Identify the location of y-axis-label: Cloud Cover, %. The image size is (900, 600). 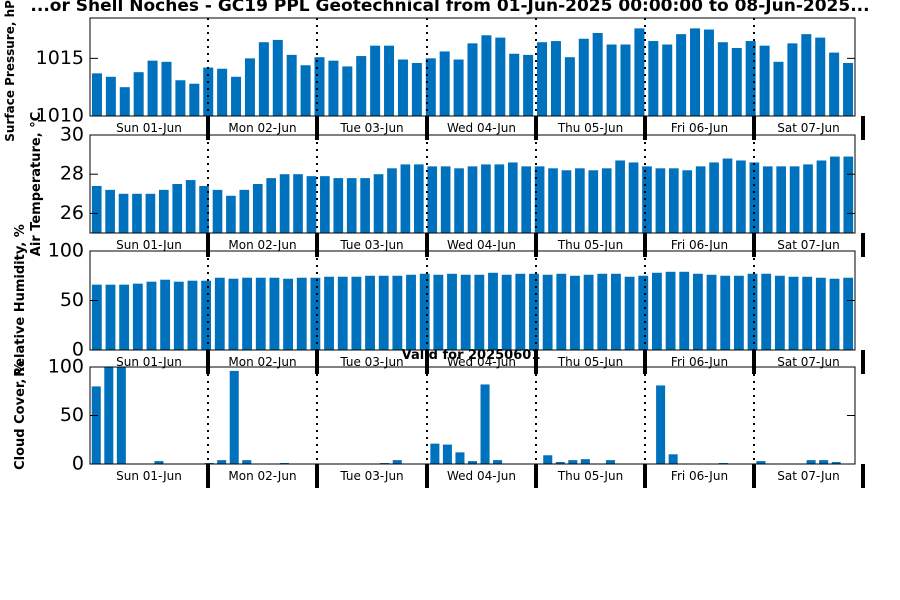
(20, 415).